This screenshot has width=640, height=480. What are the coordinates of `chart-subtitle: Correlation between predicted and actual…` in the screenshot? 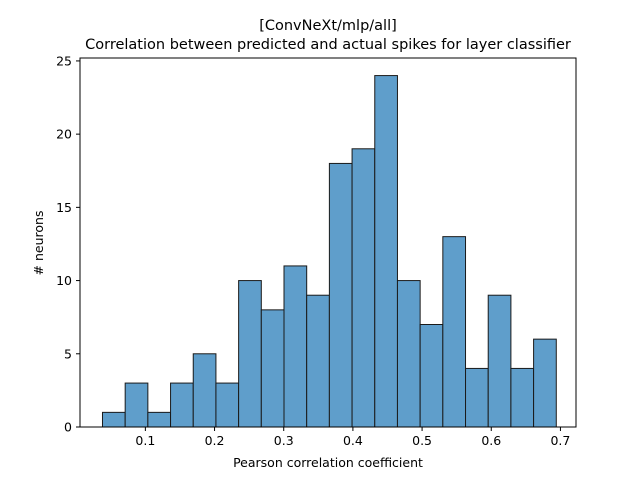 It's located at (328, 45).